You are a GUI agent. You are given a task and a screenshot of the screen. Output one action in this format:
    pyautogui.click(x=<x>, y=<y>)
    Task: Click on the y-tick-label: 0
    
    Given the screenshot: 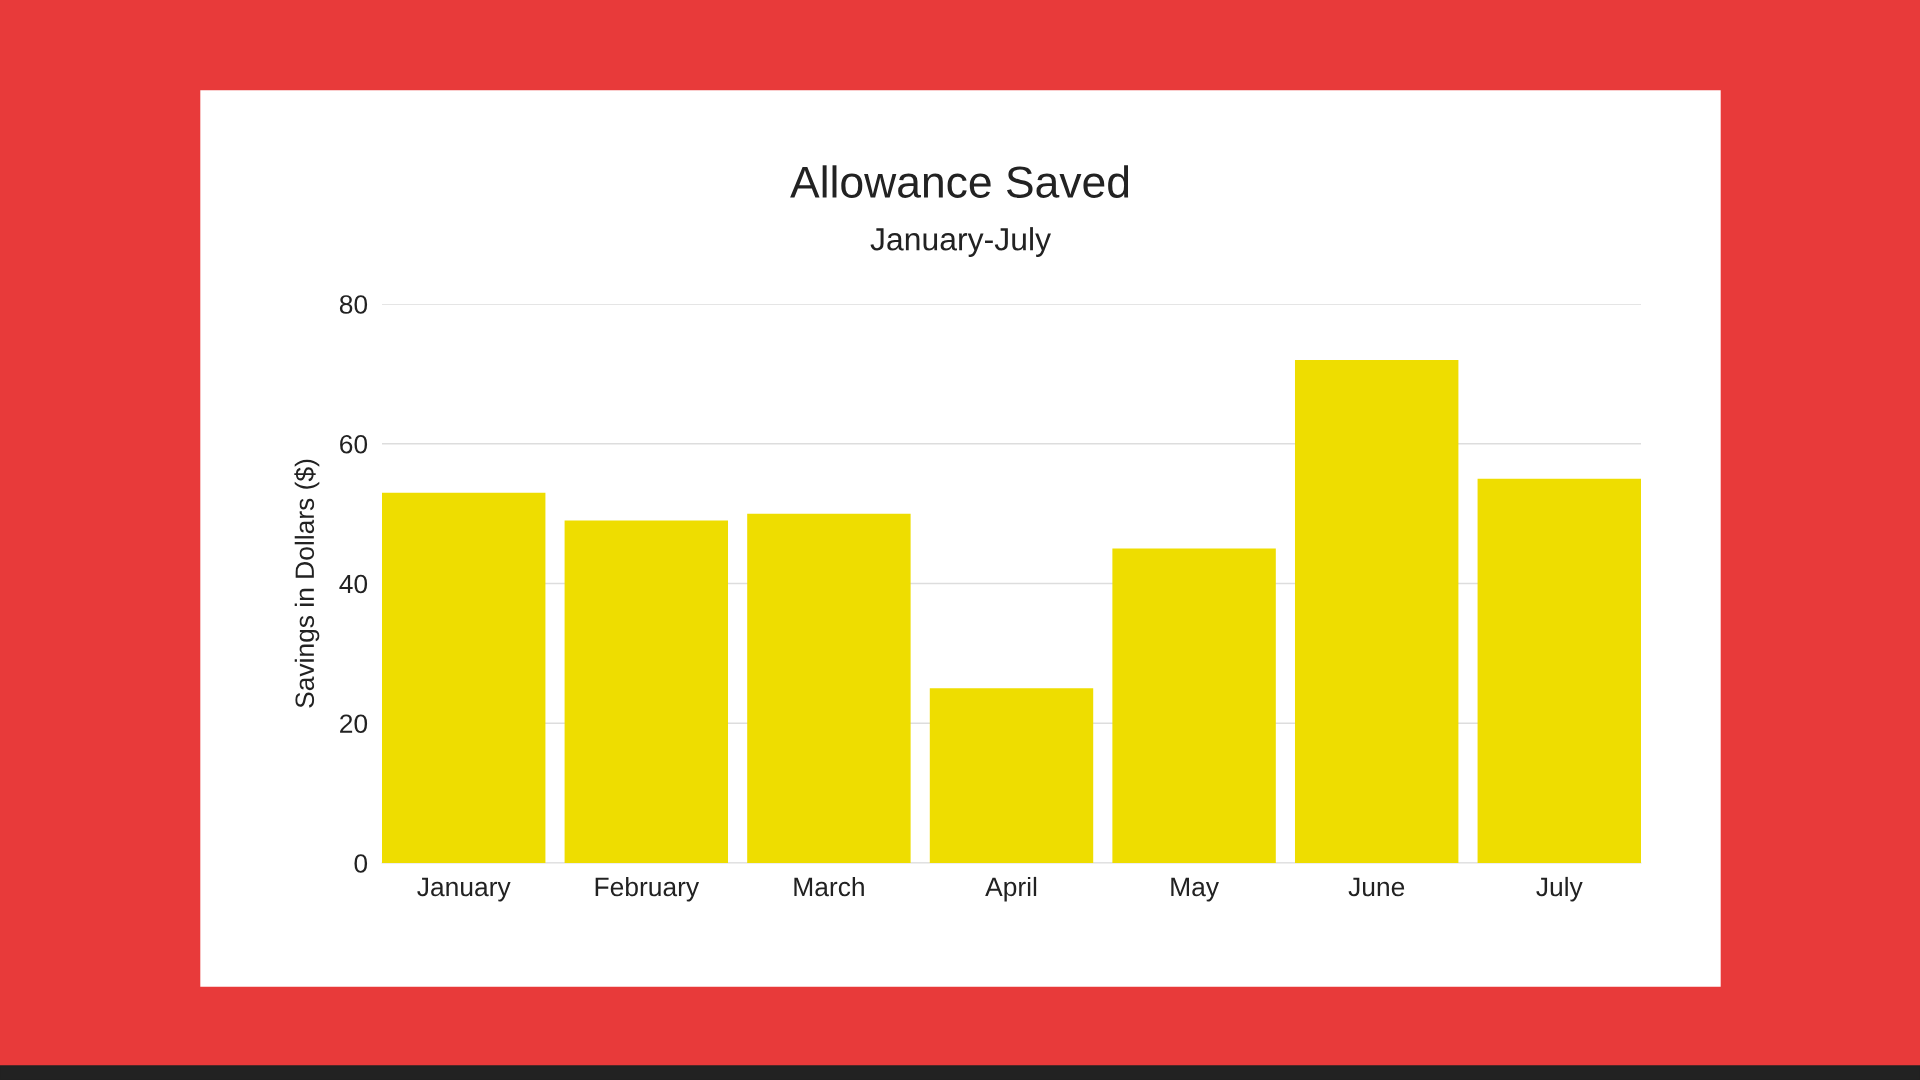 What is the action you would take?
    pyautogui.click(x=361, y=863)
    